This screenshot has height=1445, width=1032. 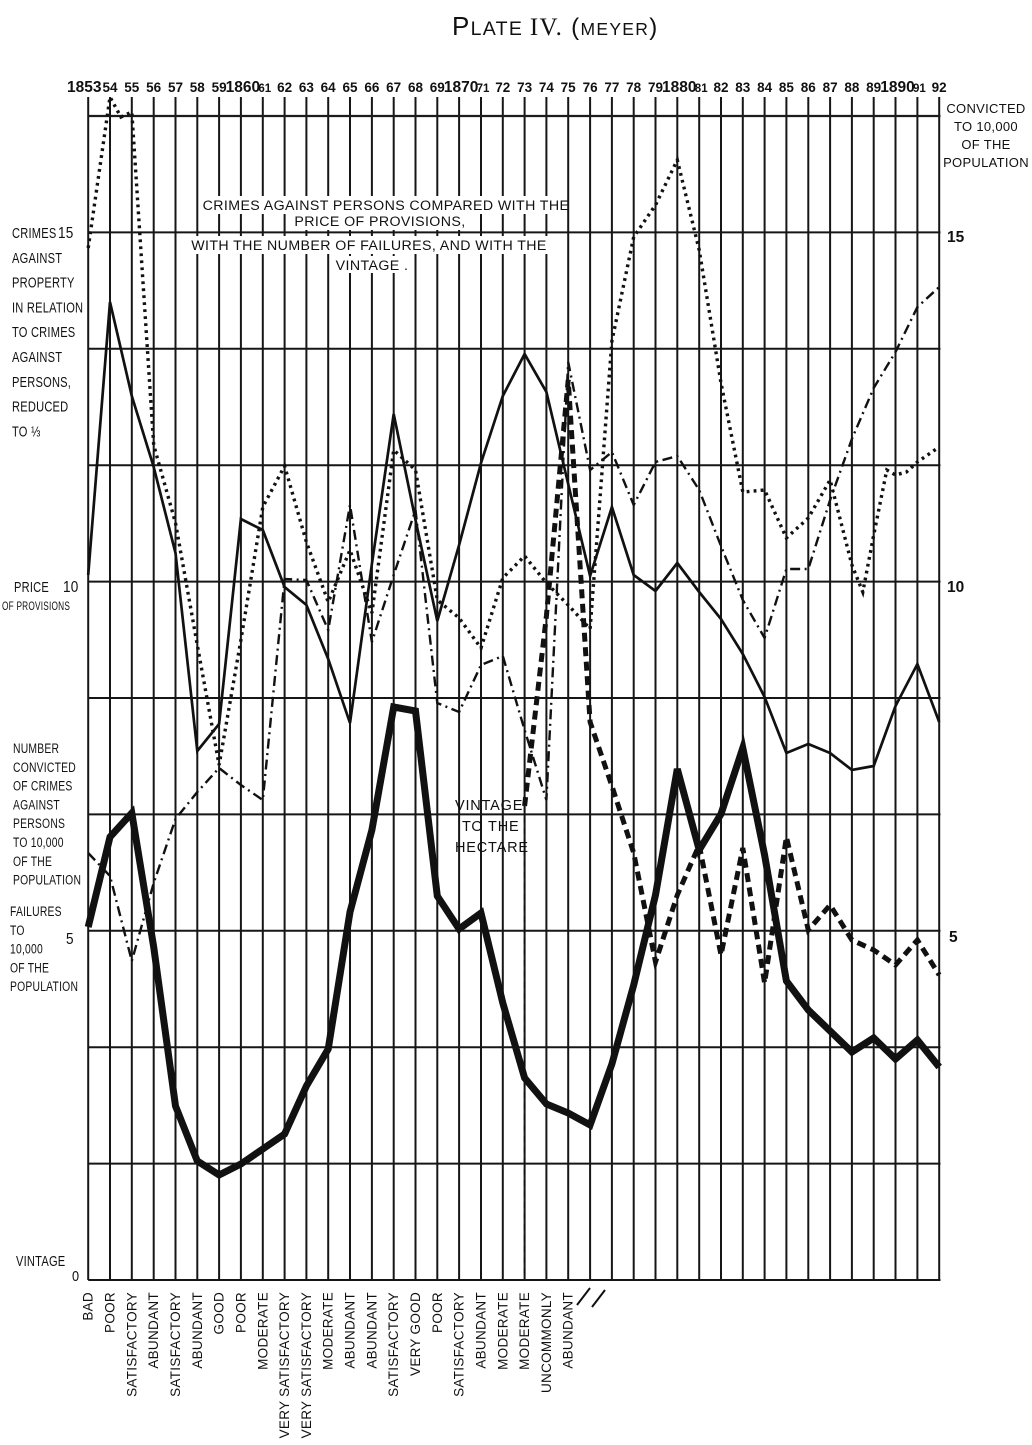 I want to click on svg-text: PROPERTY, so click(x=43, y=282).